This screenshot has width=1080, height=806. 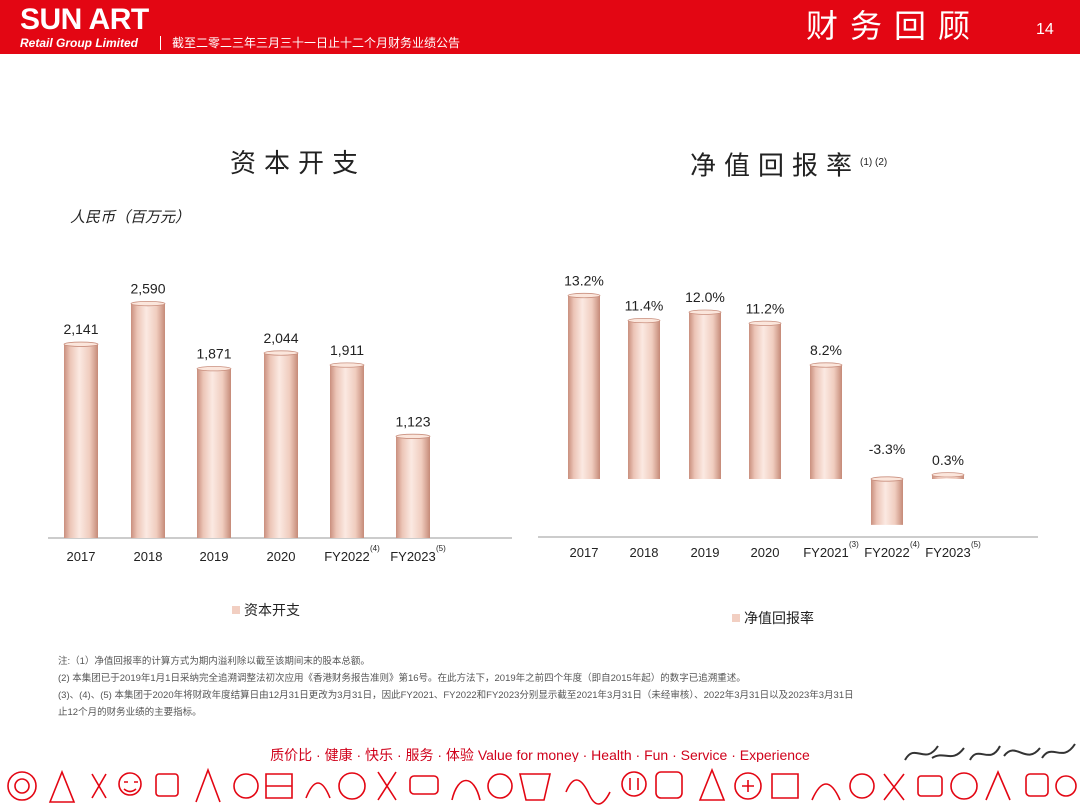 What do you see at coordinates (826, 552) in the screenshot?
I see `x-tick-label: FY2021` at bounding box center [826, 552].